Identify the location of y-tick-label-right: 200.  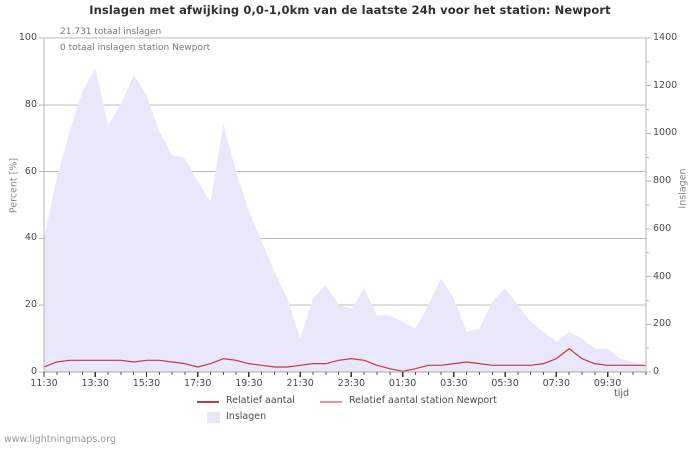
(662, 324).